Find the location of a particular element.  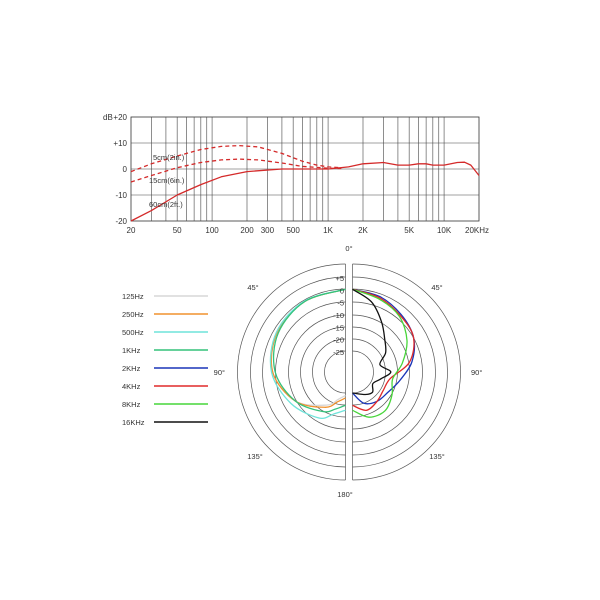

fr-xtick-label: 2K is located at coordinates (363, 230).